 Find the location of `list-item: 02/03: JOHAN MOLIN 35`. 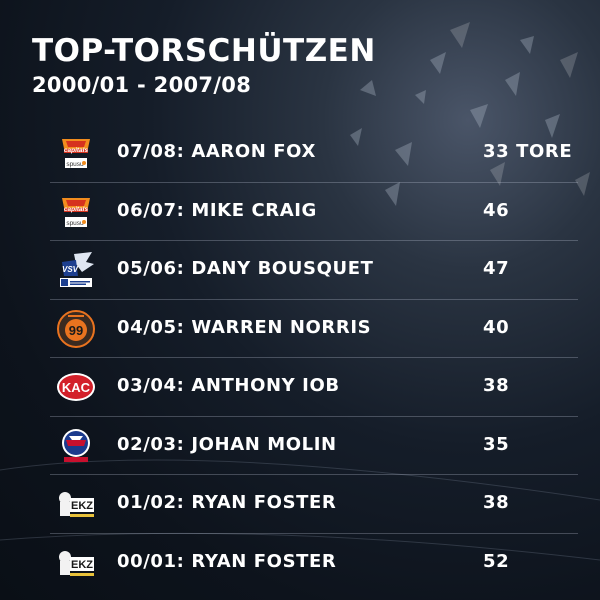

list-item: 02/03: JOHAN MOLIN 35 is located at coordinates (314, 446).